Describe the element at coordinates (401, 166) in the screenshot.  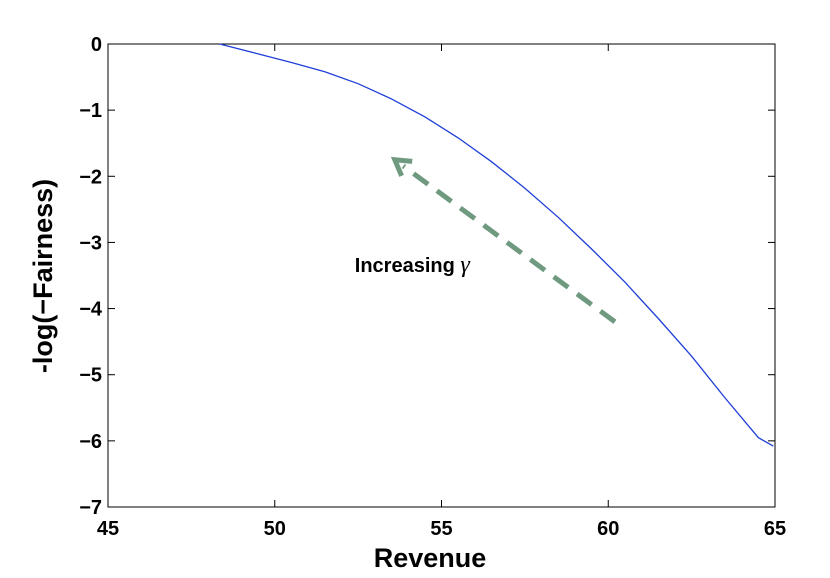
I see `arrow-head-icon` at that location.